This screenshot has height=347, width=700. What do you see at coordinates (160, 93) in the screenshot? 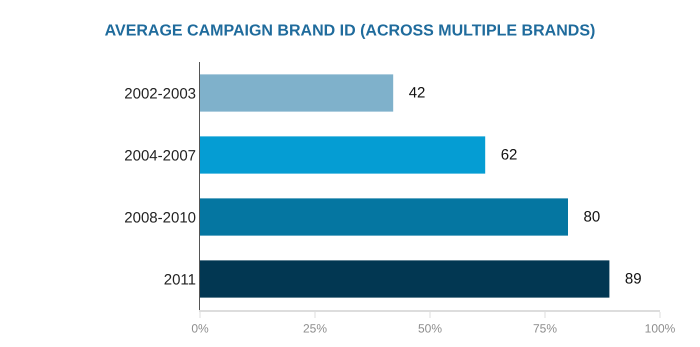
I see `y-tick-label: 2002-2003` at bounding box center [160, 93].